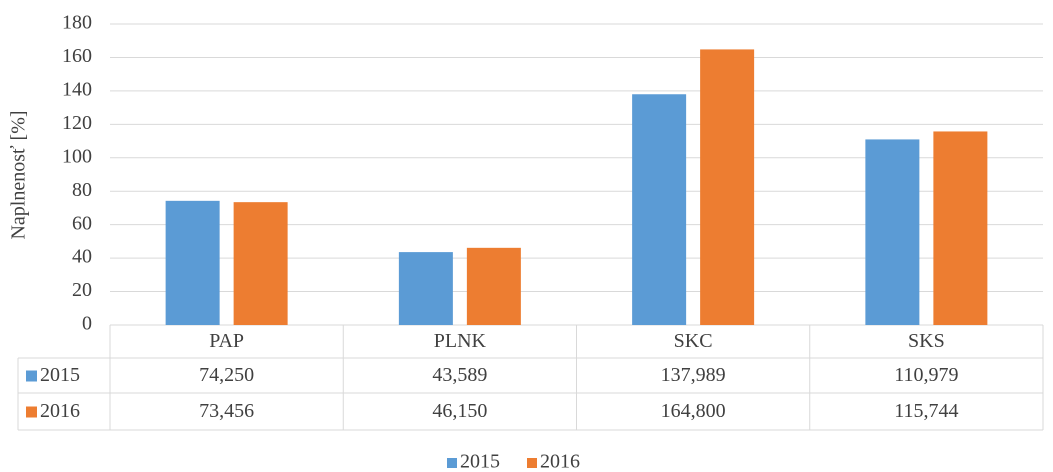 The width and height of the screenshot is (1053, 472). I want to click on y-tick-label: 0, so click(87, 324).